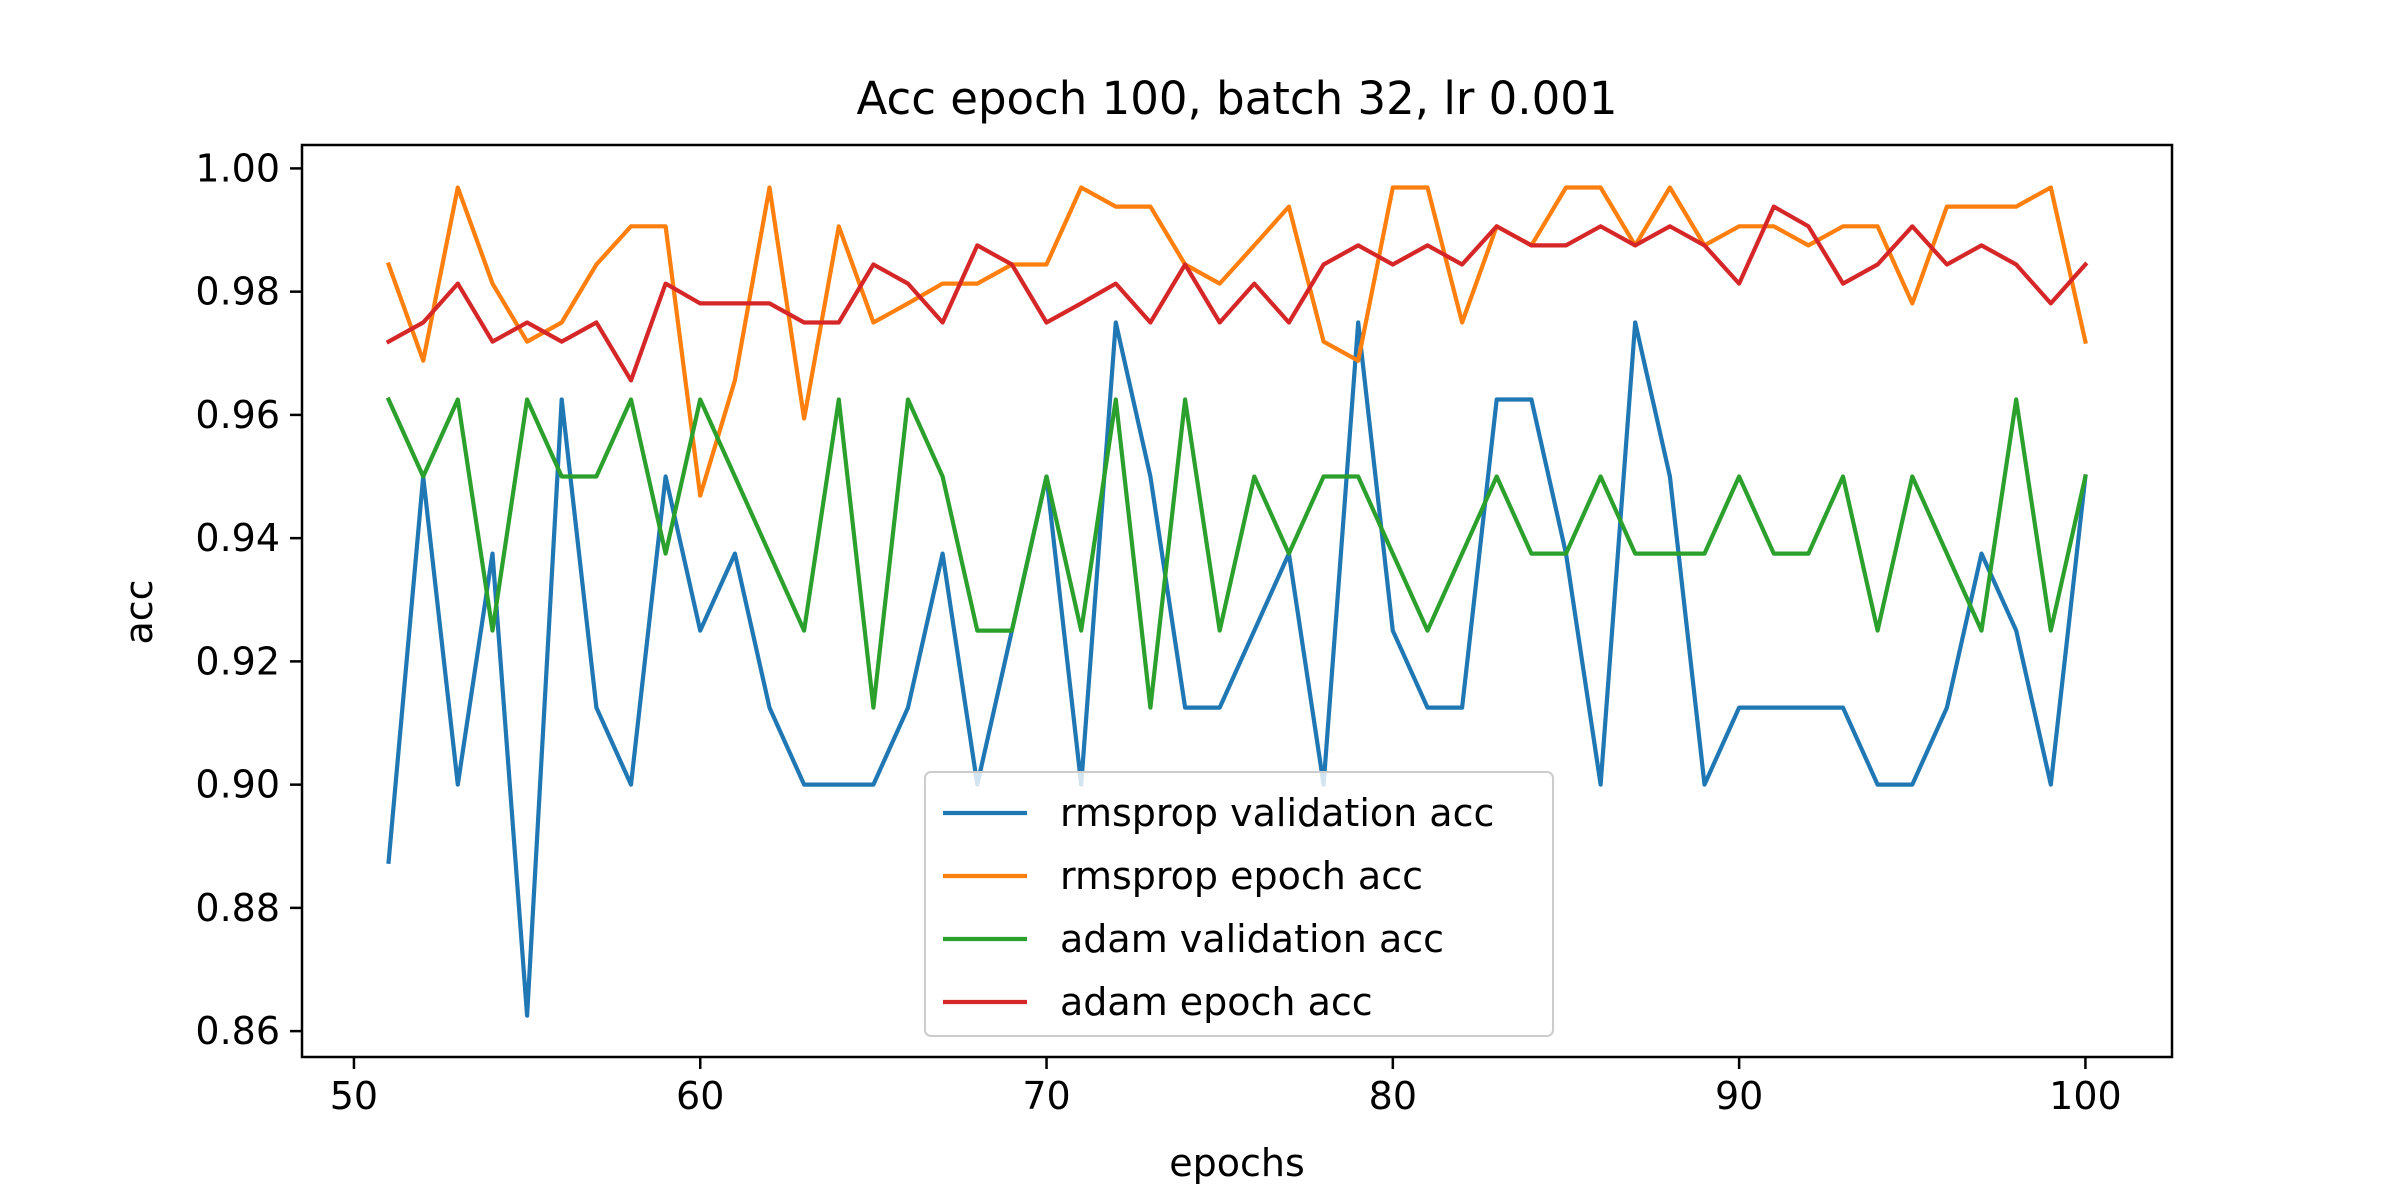 The image size is (2400, 1204). Describe the element at coordinates (1046, 1096) in the screenshot. I see `x-tick-label: 70` at that location.